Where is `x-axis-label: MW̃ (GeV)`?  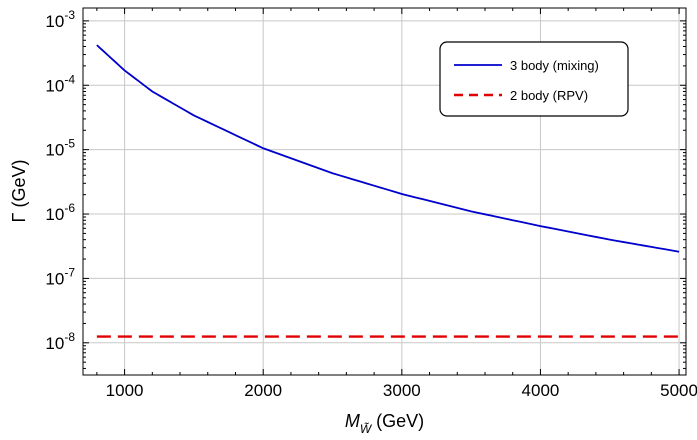 x-axis-label: MW̃ (GeV) is located at coordinates (384, 423).